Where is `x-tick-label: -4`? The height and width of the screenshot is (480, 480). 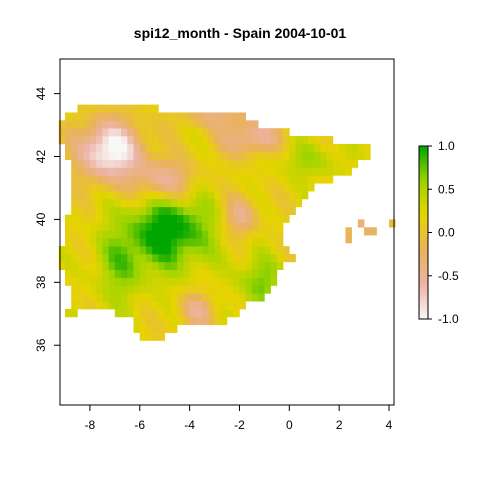 x-tick-label: -4 is located at coordinates (189, 425).